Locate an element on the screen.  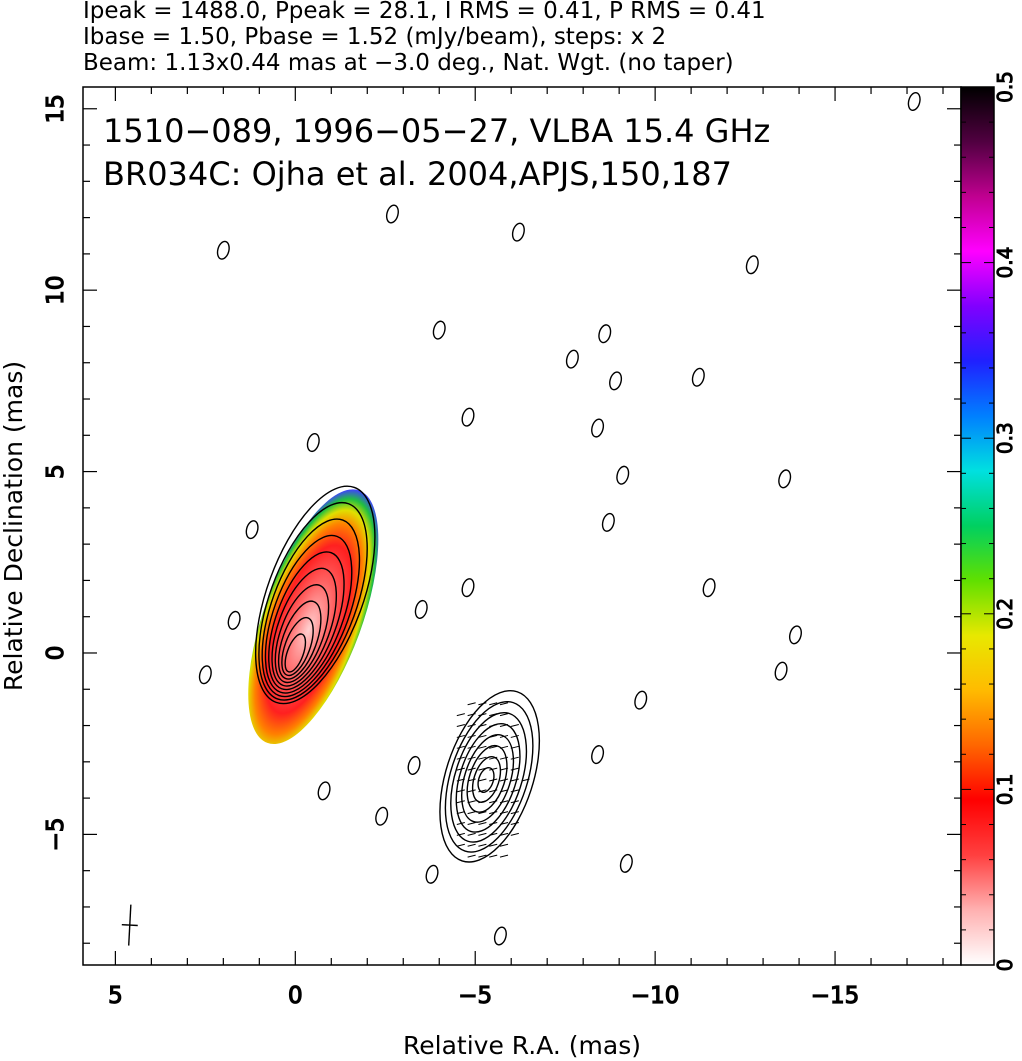
colorbar-tick-label: 0.1 is located at coordinates (1005, 789).